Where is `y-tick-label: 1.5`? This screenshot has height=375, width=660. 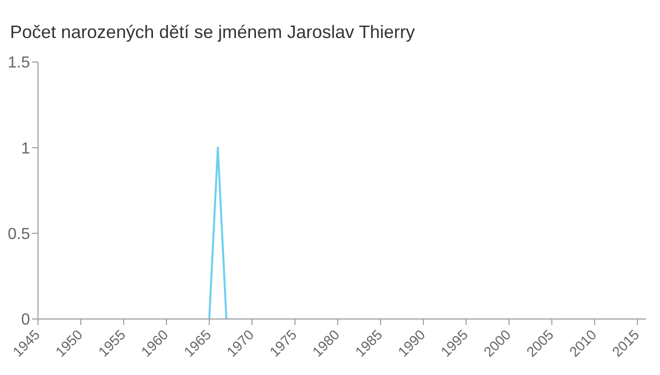
y-tick-label: 1.5 is located at coordinates (19, 63).